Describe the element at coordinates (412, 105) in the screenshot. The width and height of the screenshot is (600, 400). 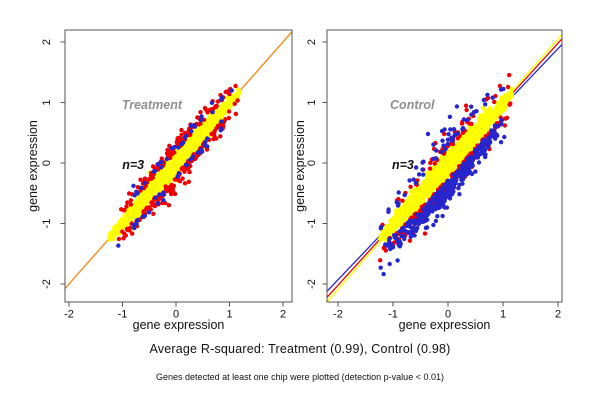
I see `panel-title: Control` at that location.